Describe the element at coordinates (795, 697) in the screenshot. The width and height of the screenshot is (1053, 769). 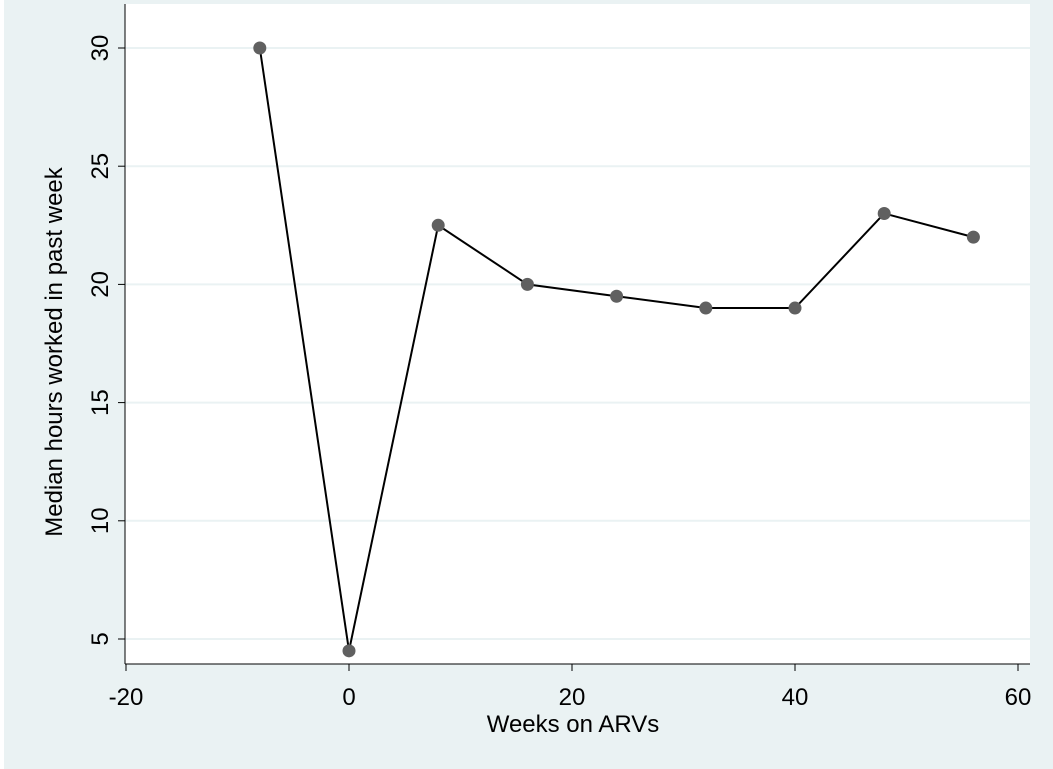
I see `x-tick-label: 40` at that location.